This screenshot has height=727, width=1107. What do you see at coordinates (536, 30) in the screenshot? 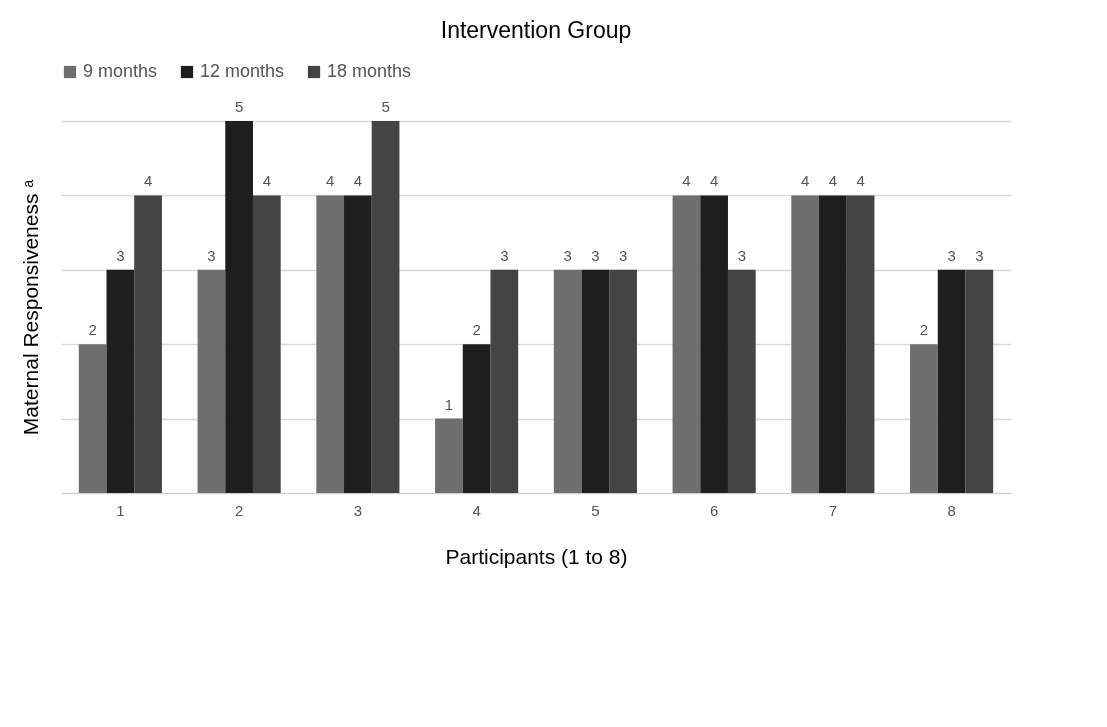
I see `chart-title: Intervention Group` at bounding box center [536, 30].